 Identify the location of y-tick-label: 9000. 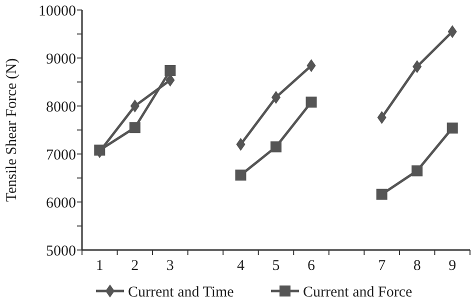
(61, 59).